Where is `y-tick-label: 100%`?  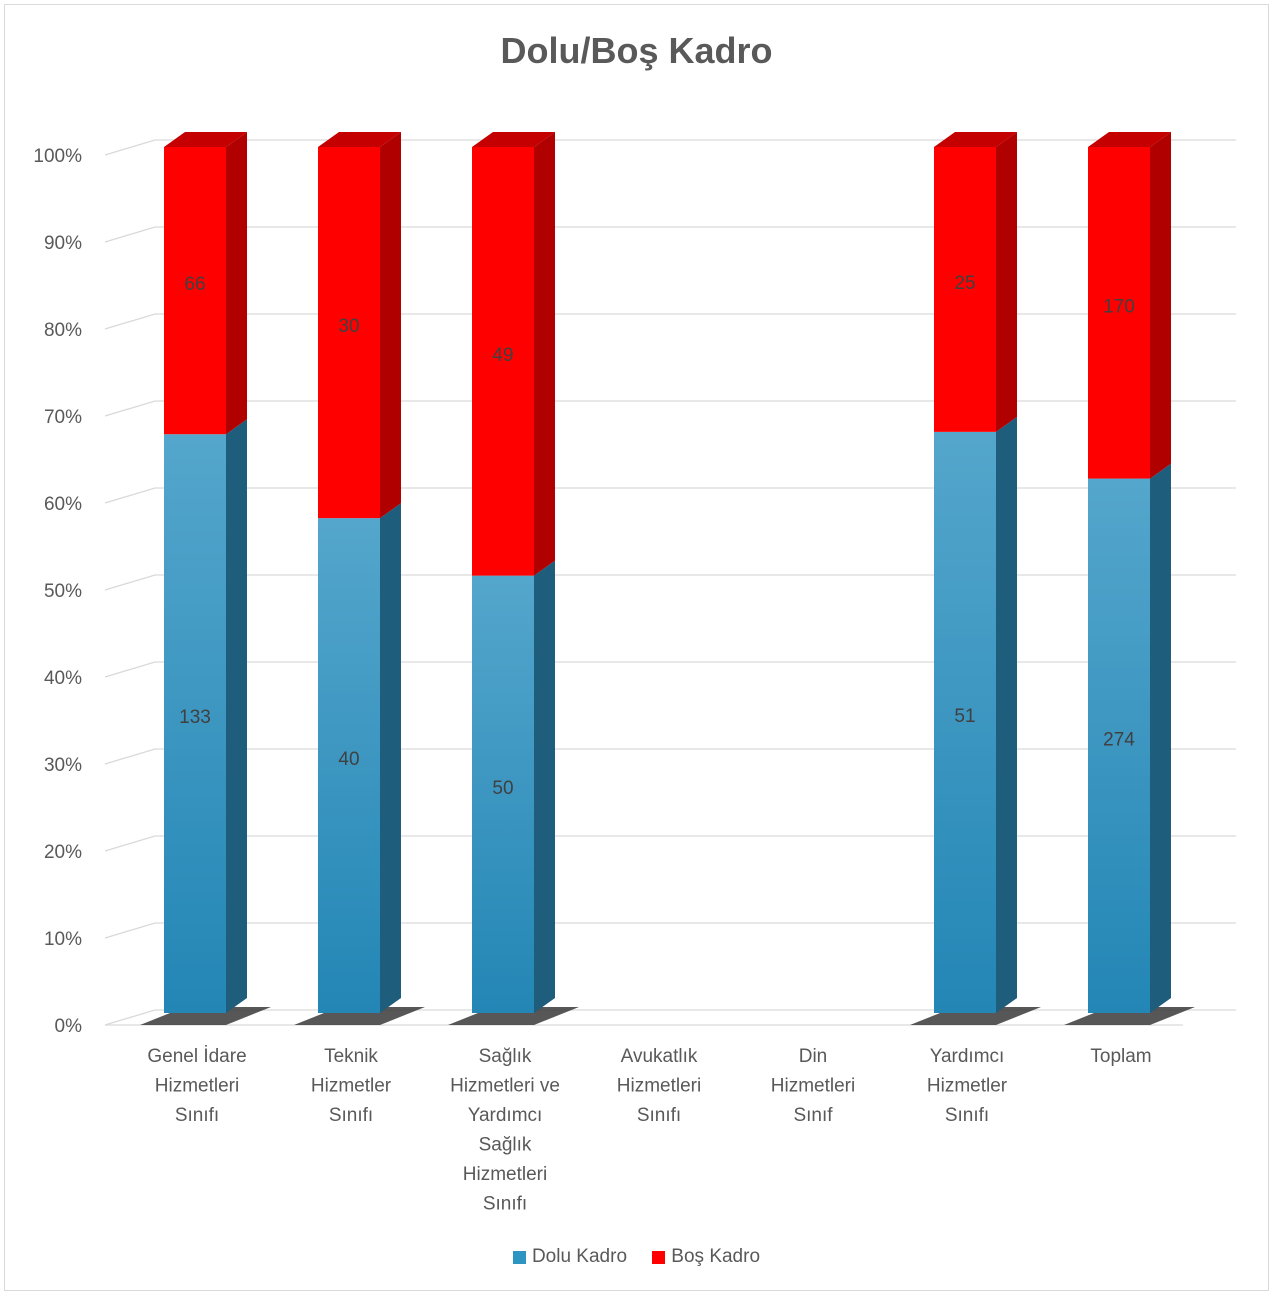 y-tick-label: 100% is located at coordinates (57, 156).